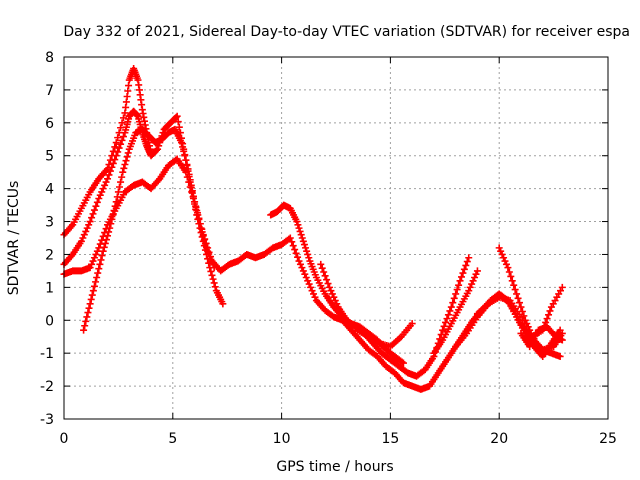 The width and height of the screenshot is (640, 480). Describe the element at coordinates (49, 91) in the screenshot. I see `y-tick-label: 7` at that location.